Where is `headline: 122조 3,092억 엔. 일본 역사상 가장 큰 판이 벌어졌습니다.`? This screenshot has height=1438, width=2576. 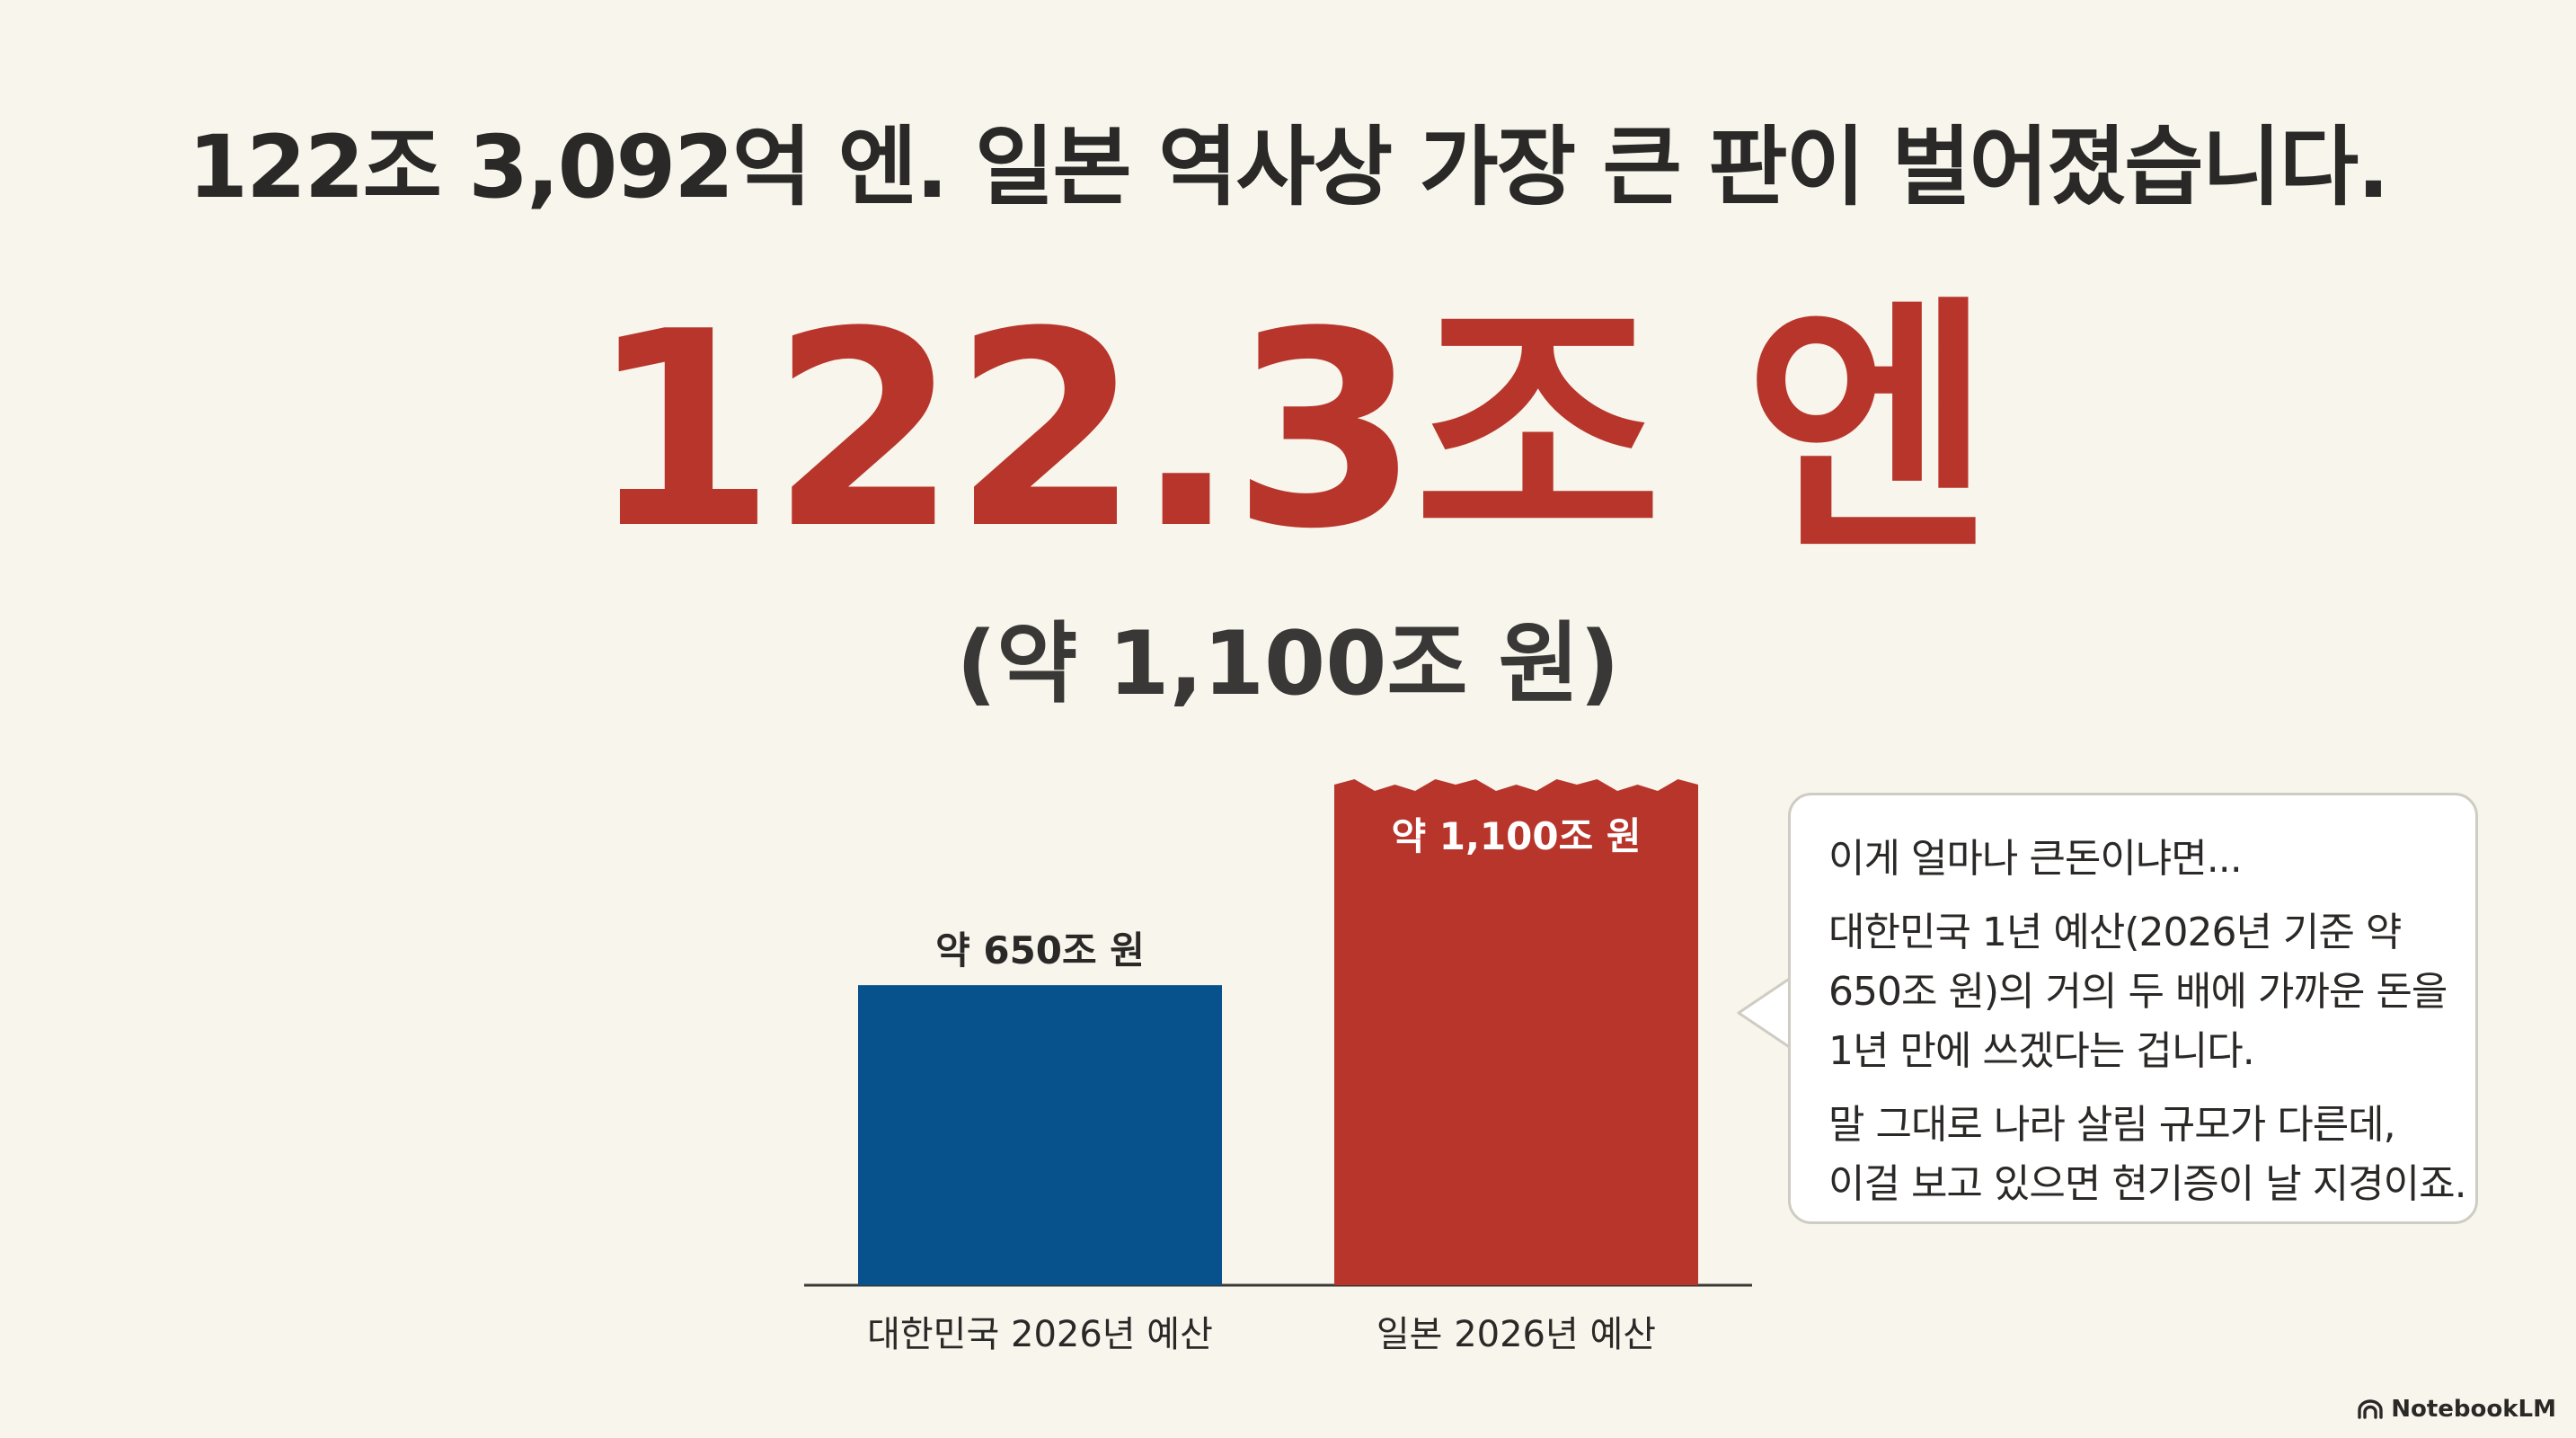
headline: 122조 3,092억 엔. 일본 역사상 가장 큰 판이 벌어졌습니다. is located at coordinates (1288, 167).